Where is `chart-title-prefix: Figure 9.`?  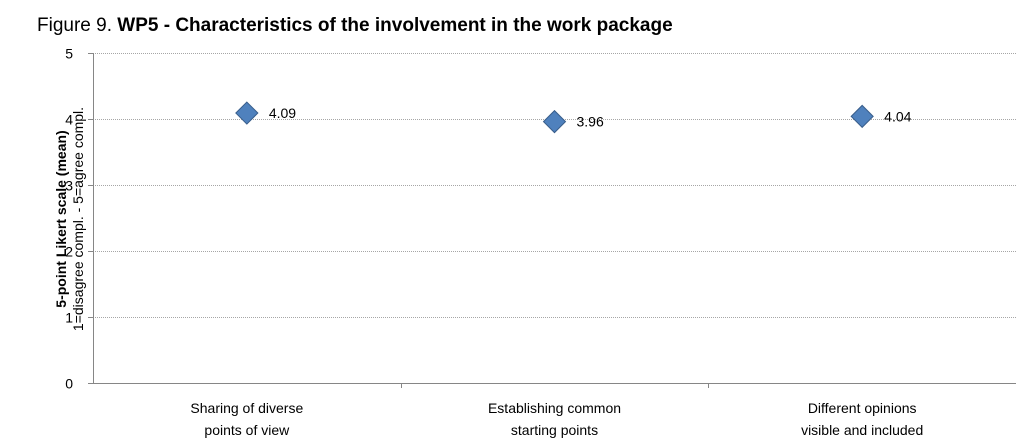
chart-title-prefix: Figure 9. is located at coordinates (77, 25).